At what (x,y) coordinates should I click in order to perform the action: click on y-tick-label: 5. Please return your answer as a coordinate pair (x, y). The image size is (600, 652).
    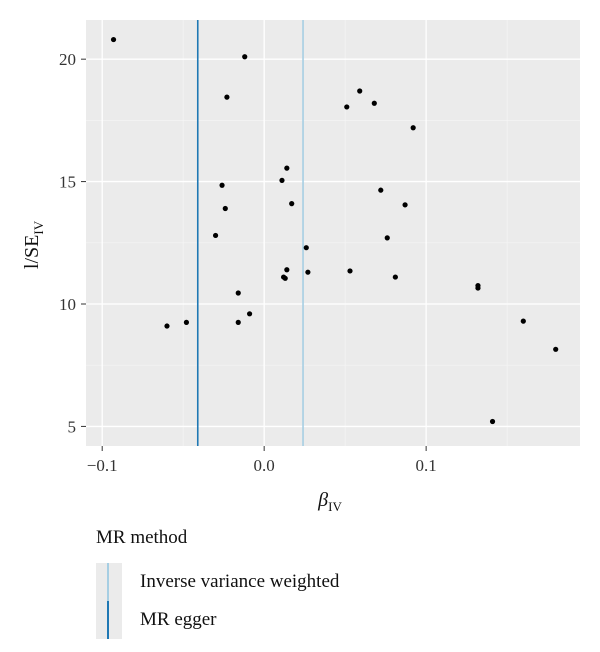
    Looking at the image, I should click on (72, 426).